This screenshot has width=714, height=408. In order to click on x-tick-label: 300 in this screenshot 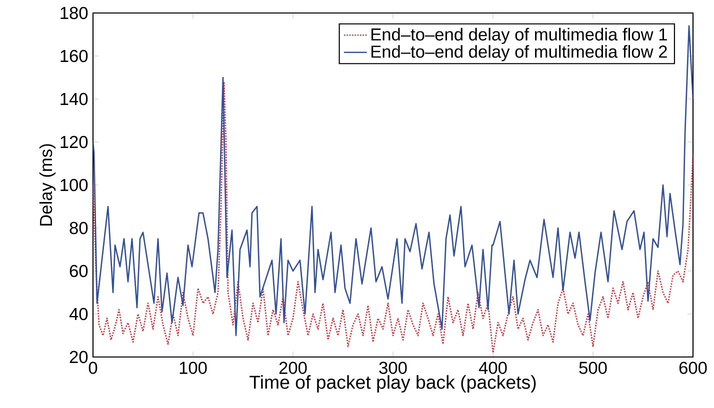, I will do `click(393, 368)`.